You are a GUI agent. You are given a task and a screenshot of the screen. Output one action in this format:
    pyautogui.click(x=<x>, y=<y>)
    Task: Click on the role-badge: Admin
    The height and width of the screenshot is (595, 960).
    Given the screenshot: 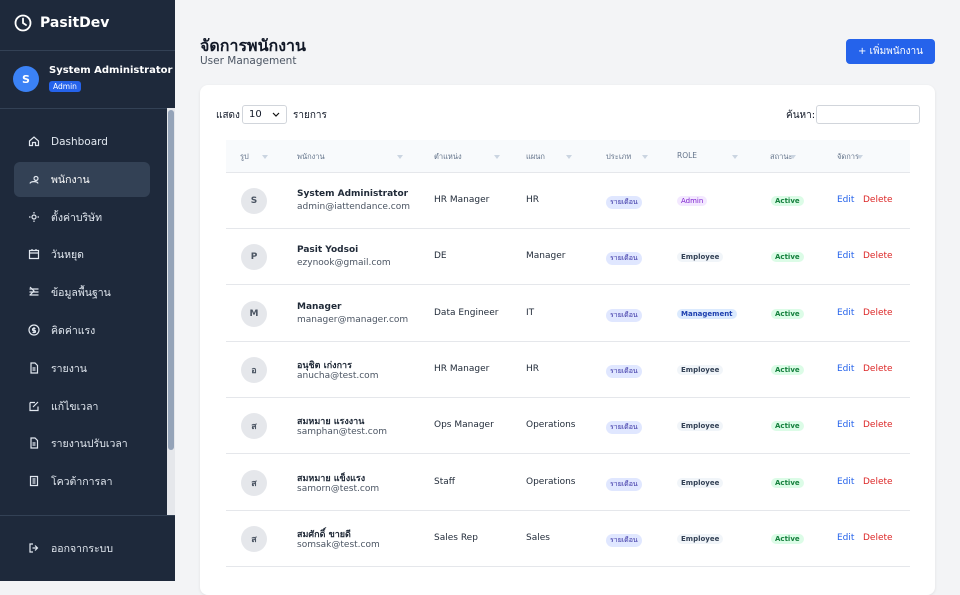 What is the action you would take?
    pyautogui.click(x=692, y=201)
    